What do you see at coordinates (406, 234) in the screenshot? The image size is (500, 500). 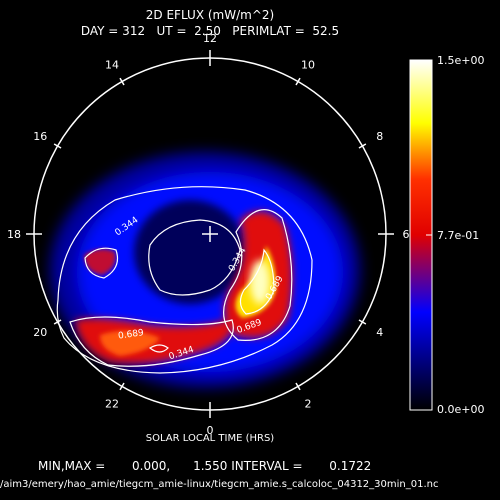 I see `local-time-label: 6` at bounding box center [406, 234].